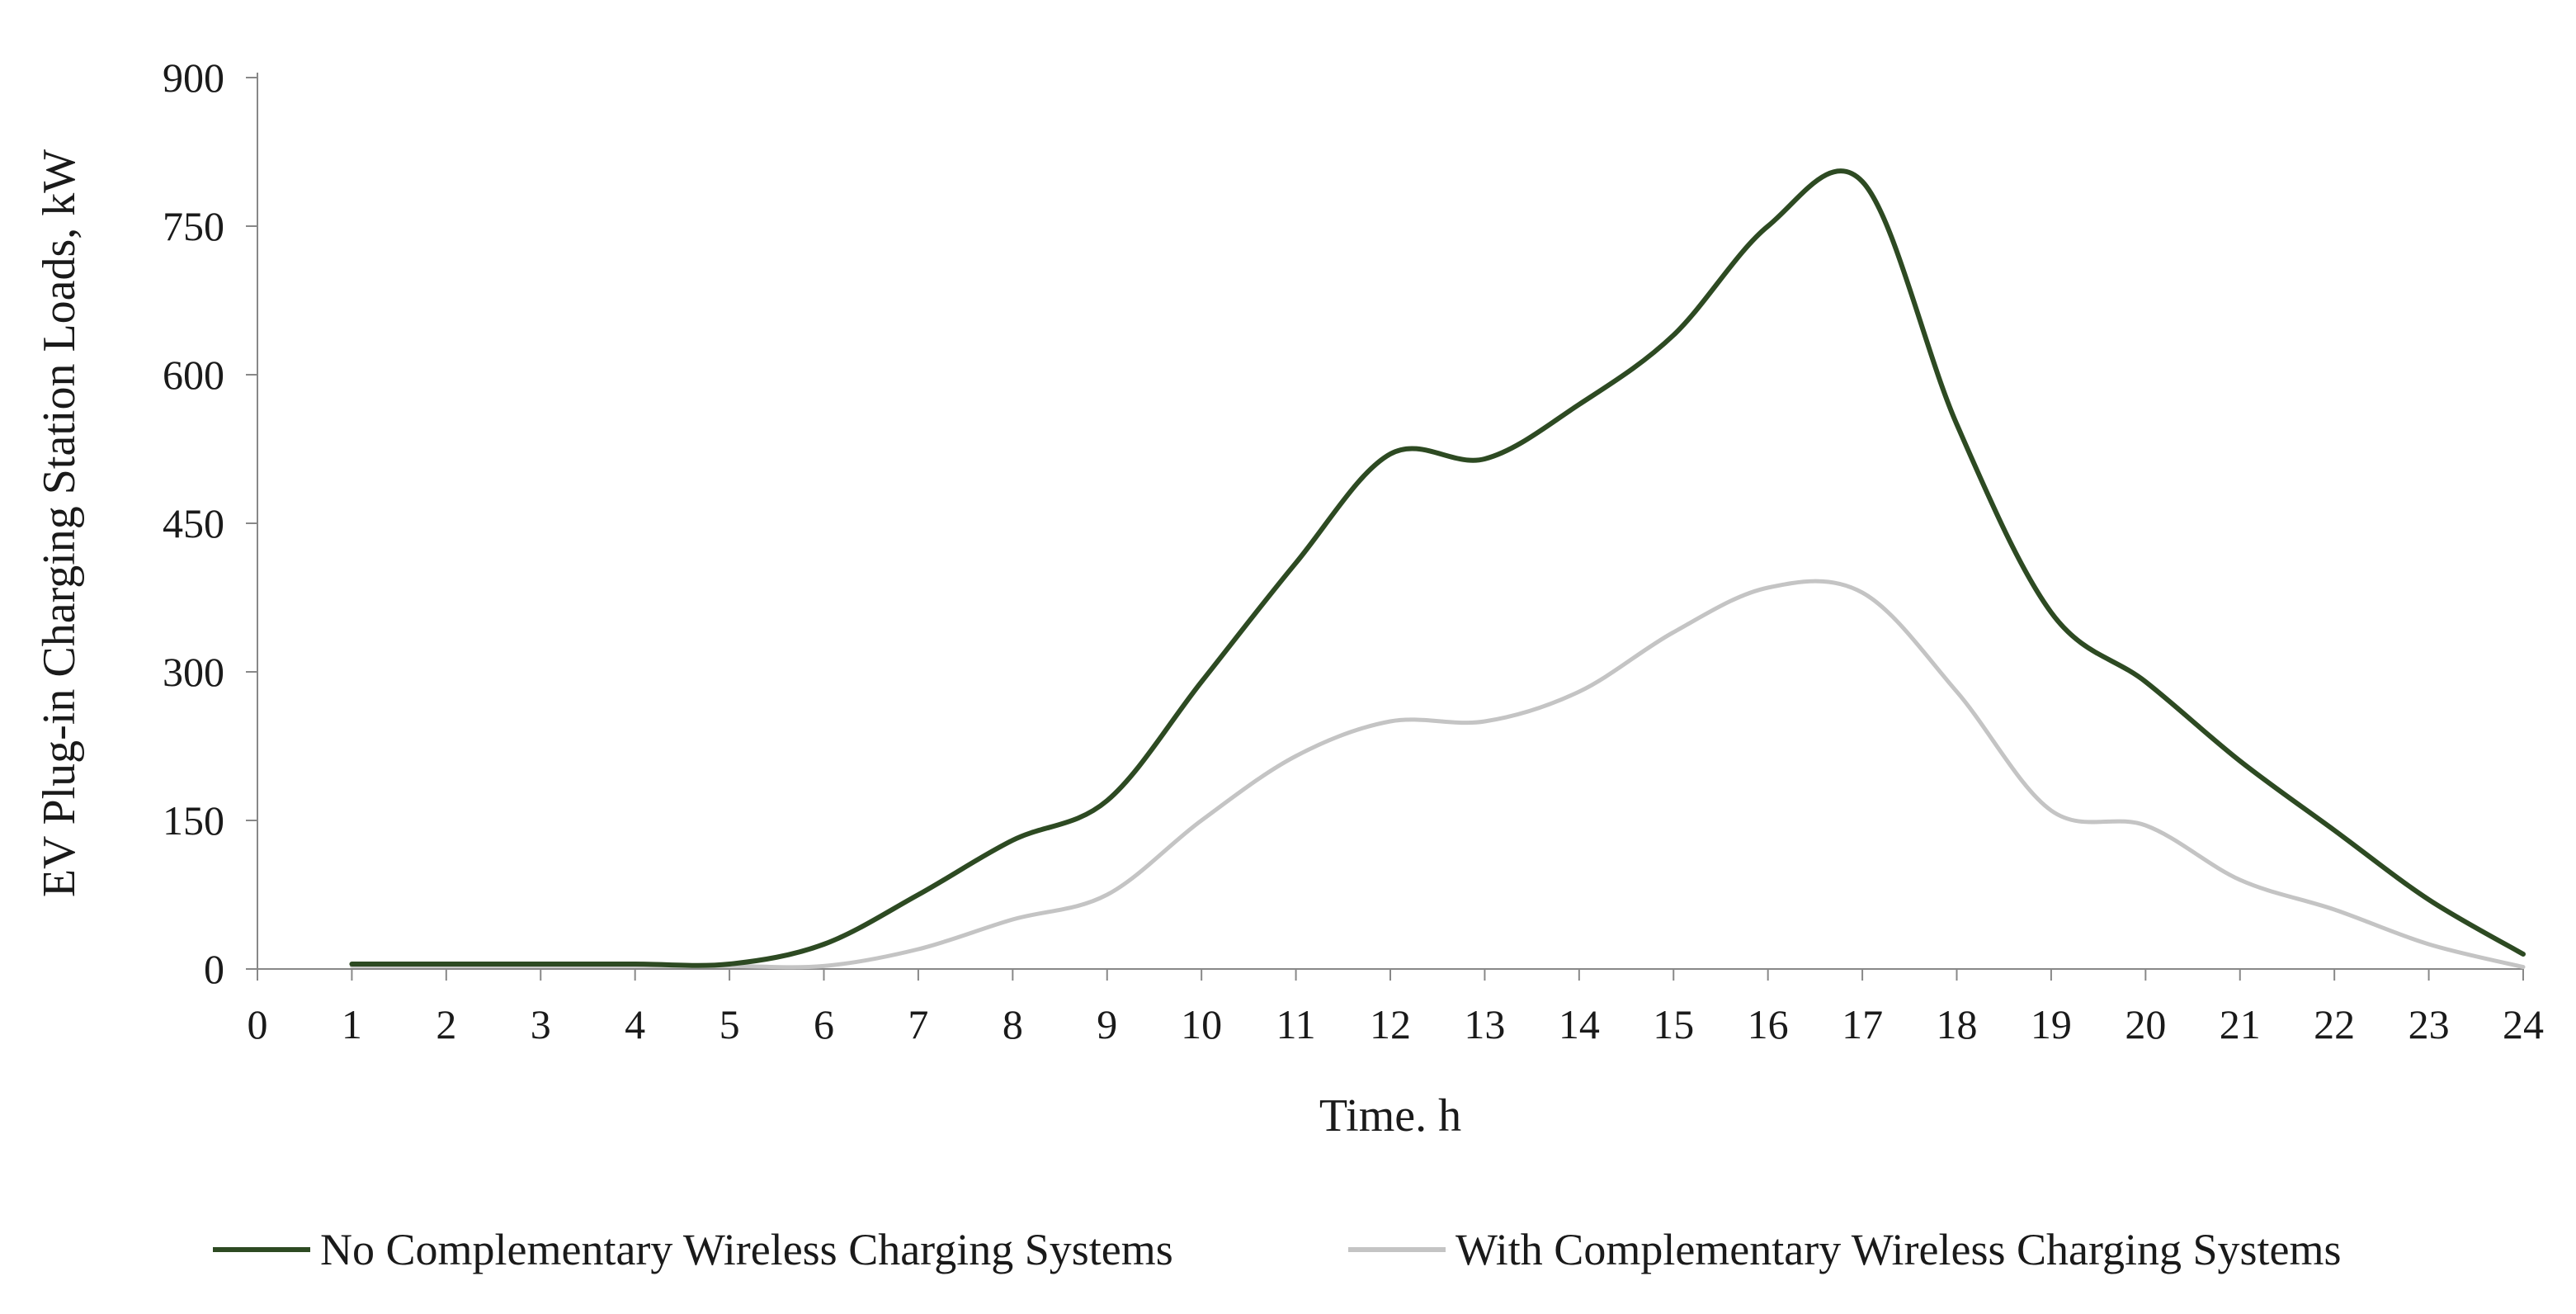 This screenshot has height=1314, width=2576. I want to click on x-tick-label: 22, so click(2334, 1024).